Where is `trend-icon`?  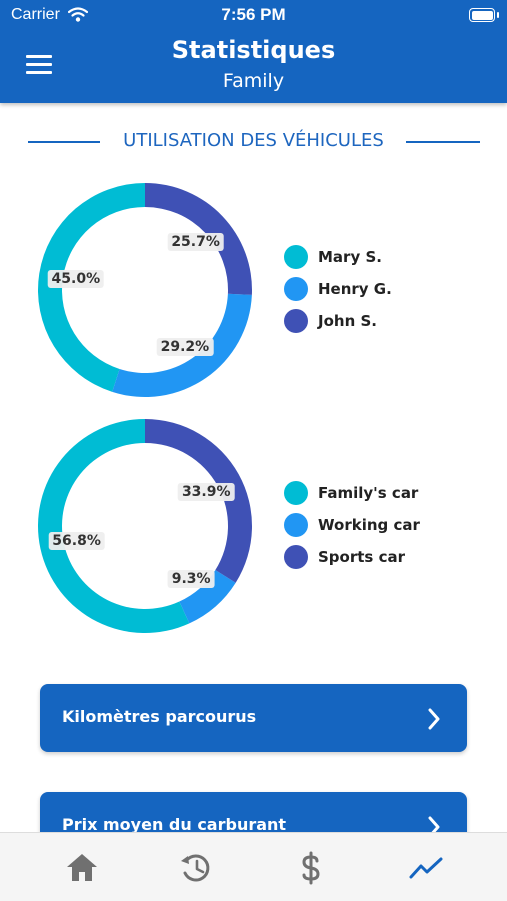
trend-icon is located at coordinates (426, 868).